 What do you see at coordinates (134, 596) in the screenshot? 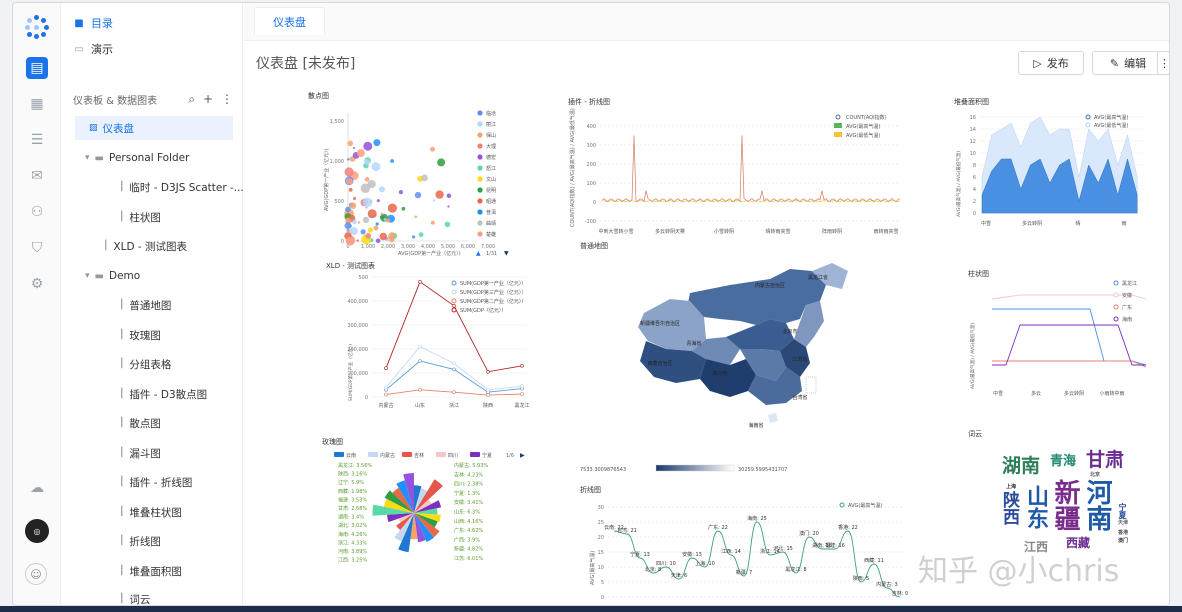
I see `tree-item-chart: ┃ 词云` at bounding box center [134, 596].